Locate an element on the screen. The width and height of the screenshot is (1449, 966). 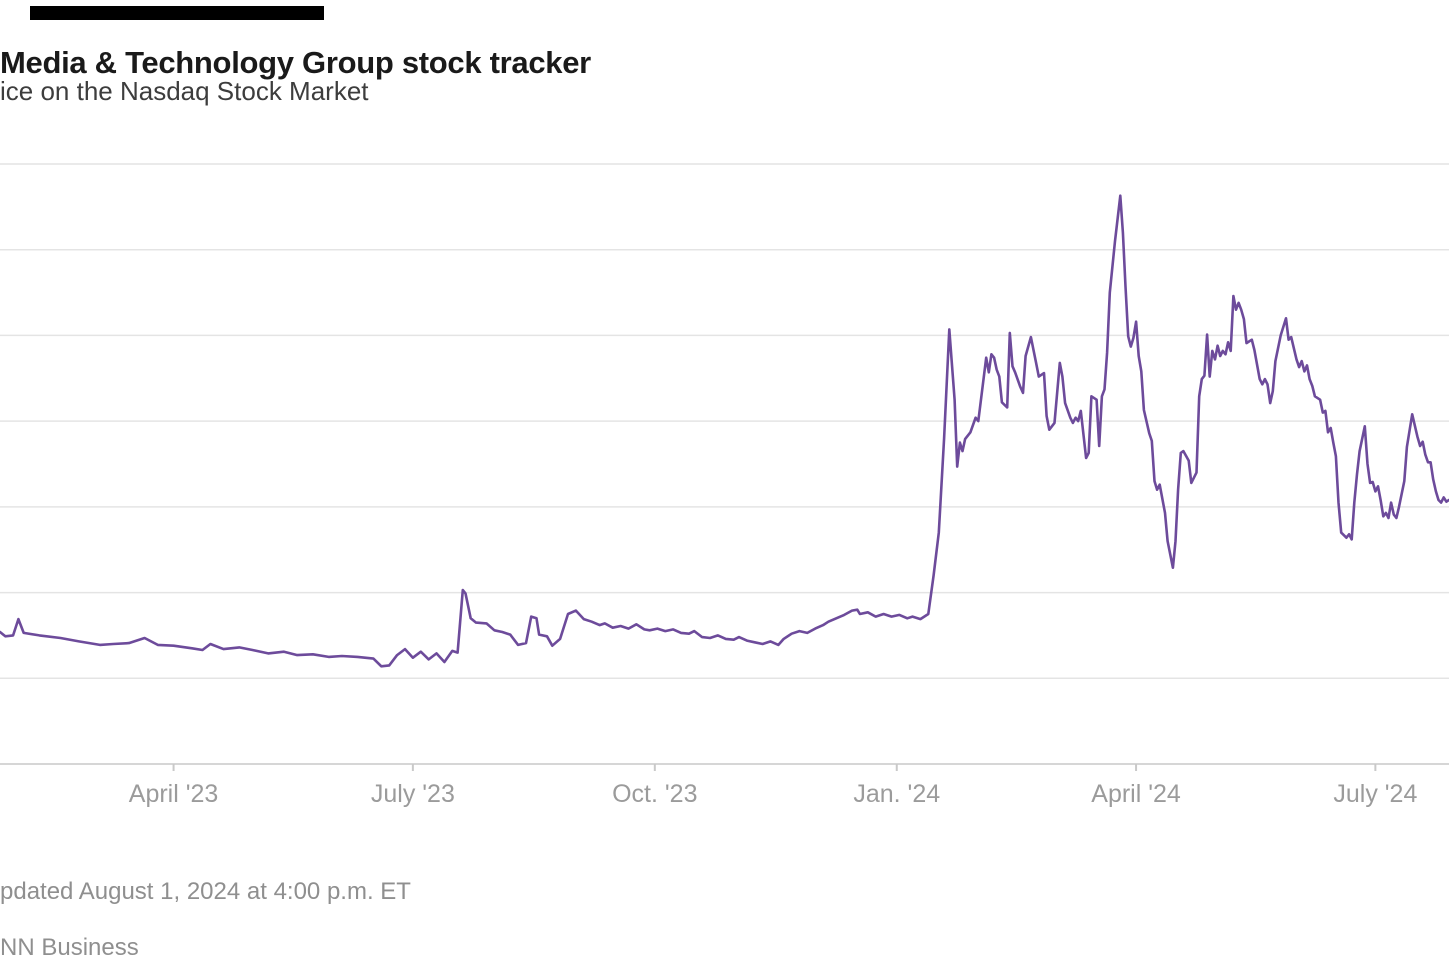
x-axis-label: July '24 is located at coordinates (1375, 794).